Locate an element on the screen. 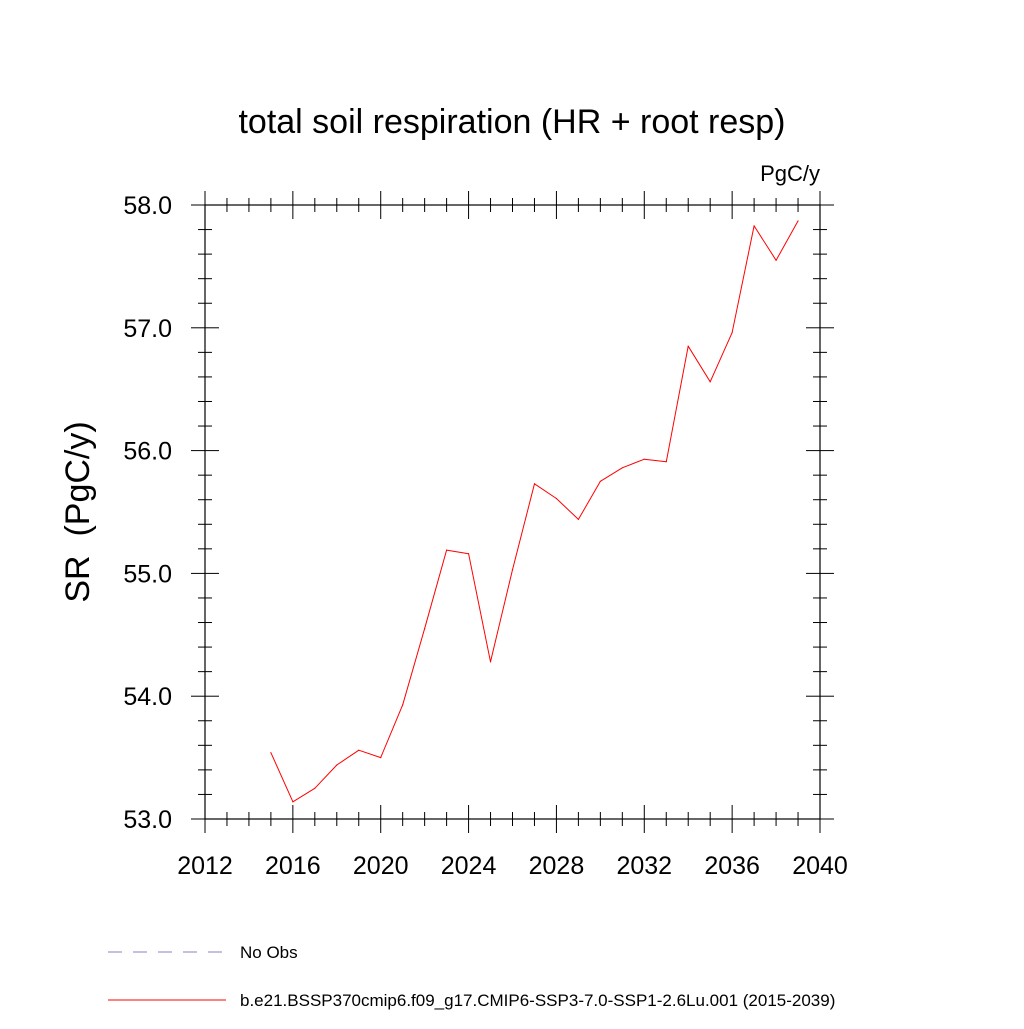 Image resolution: width=1024 pixels, height=1029 pixels. y-tick-label: 55.0 is located at coordinates (147, 574).